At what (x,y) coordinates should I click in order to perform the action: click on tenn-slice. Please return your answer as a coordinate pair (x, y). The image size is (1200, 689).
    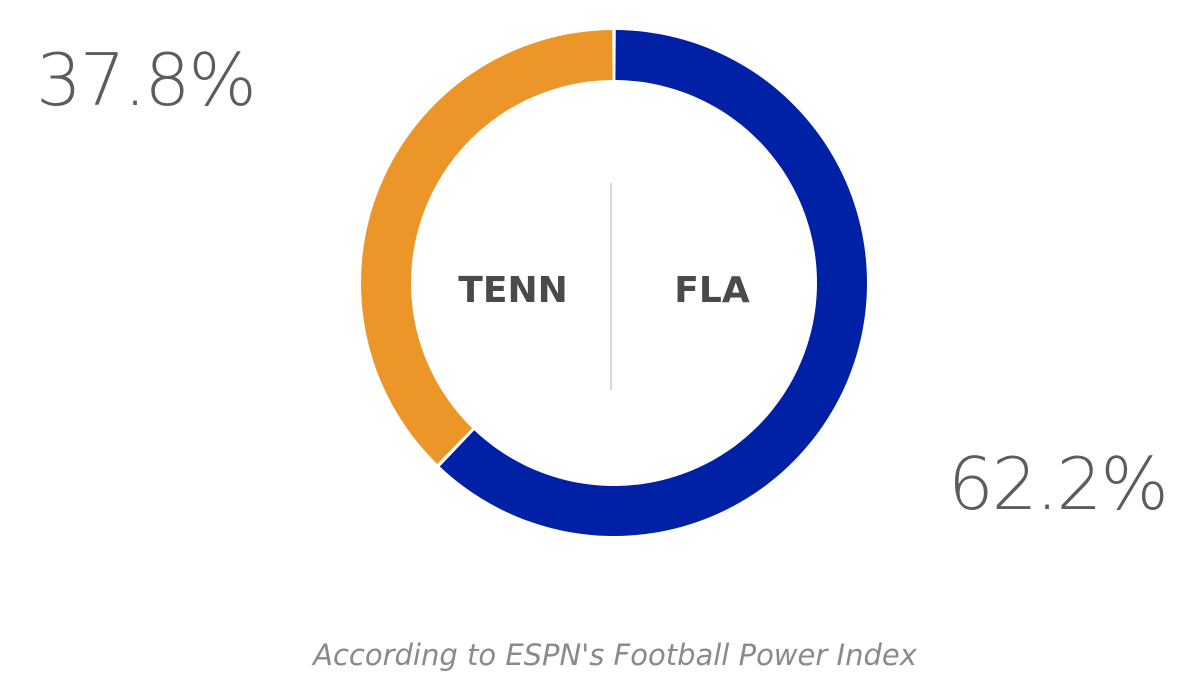
    Looking at the image, I should click on (487, 247).